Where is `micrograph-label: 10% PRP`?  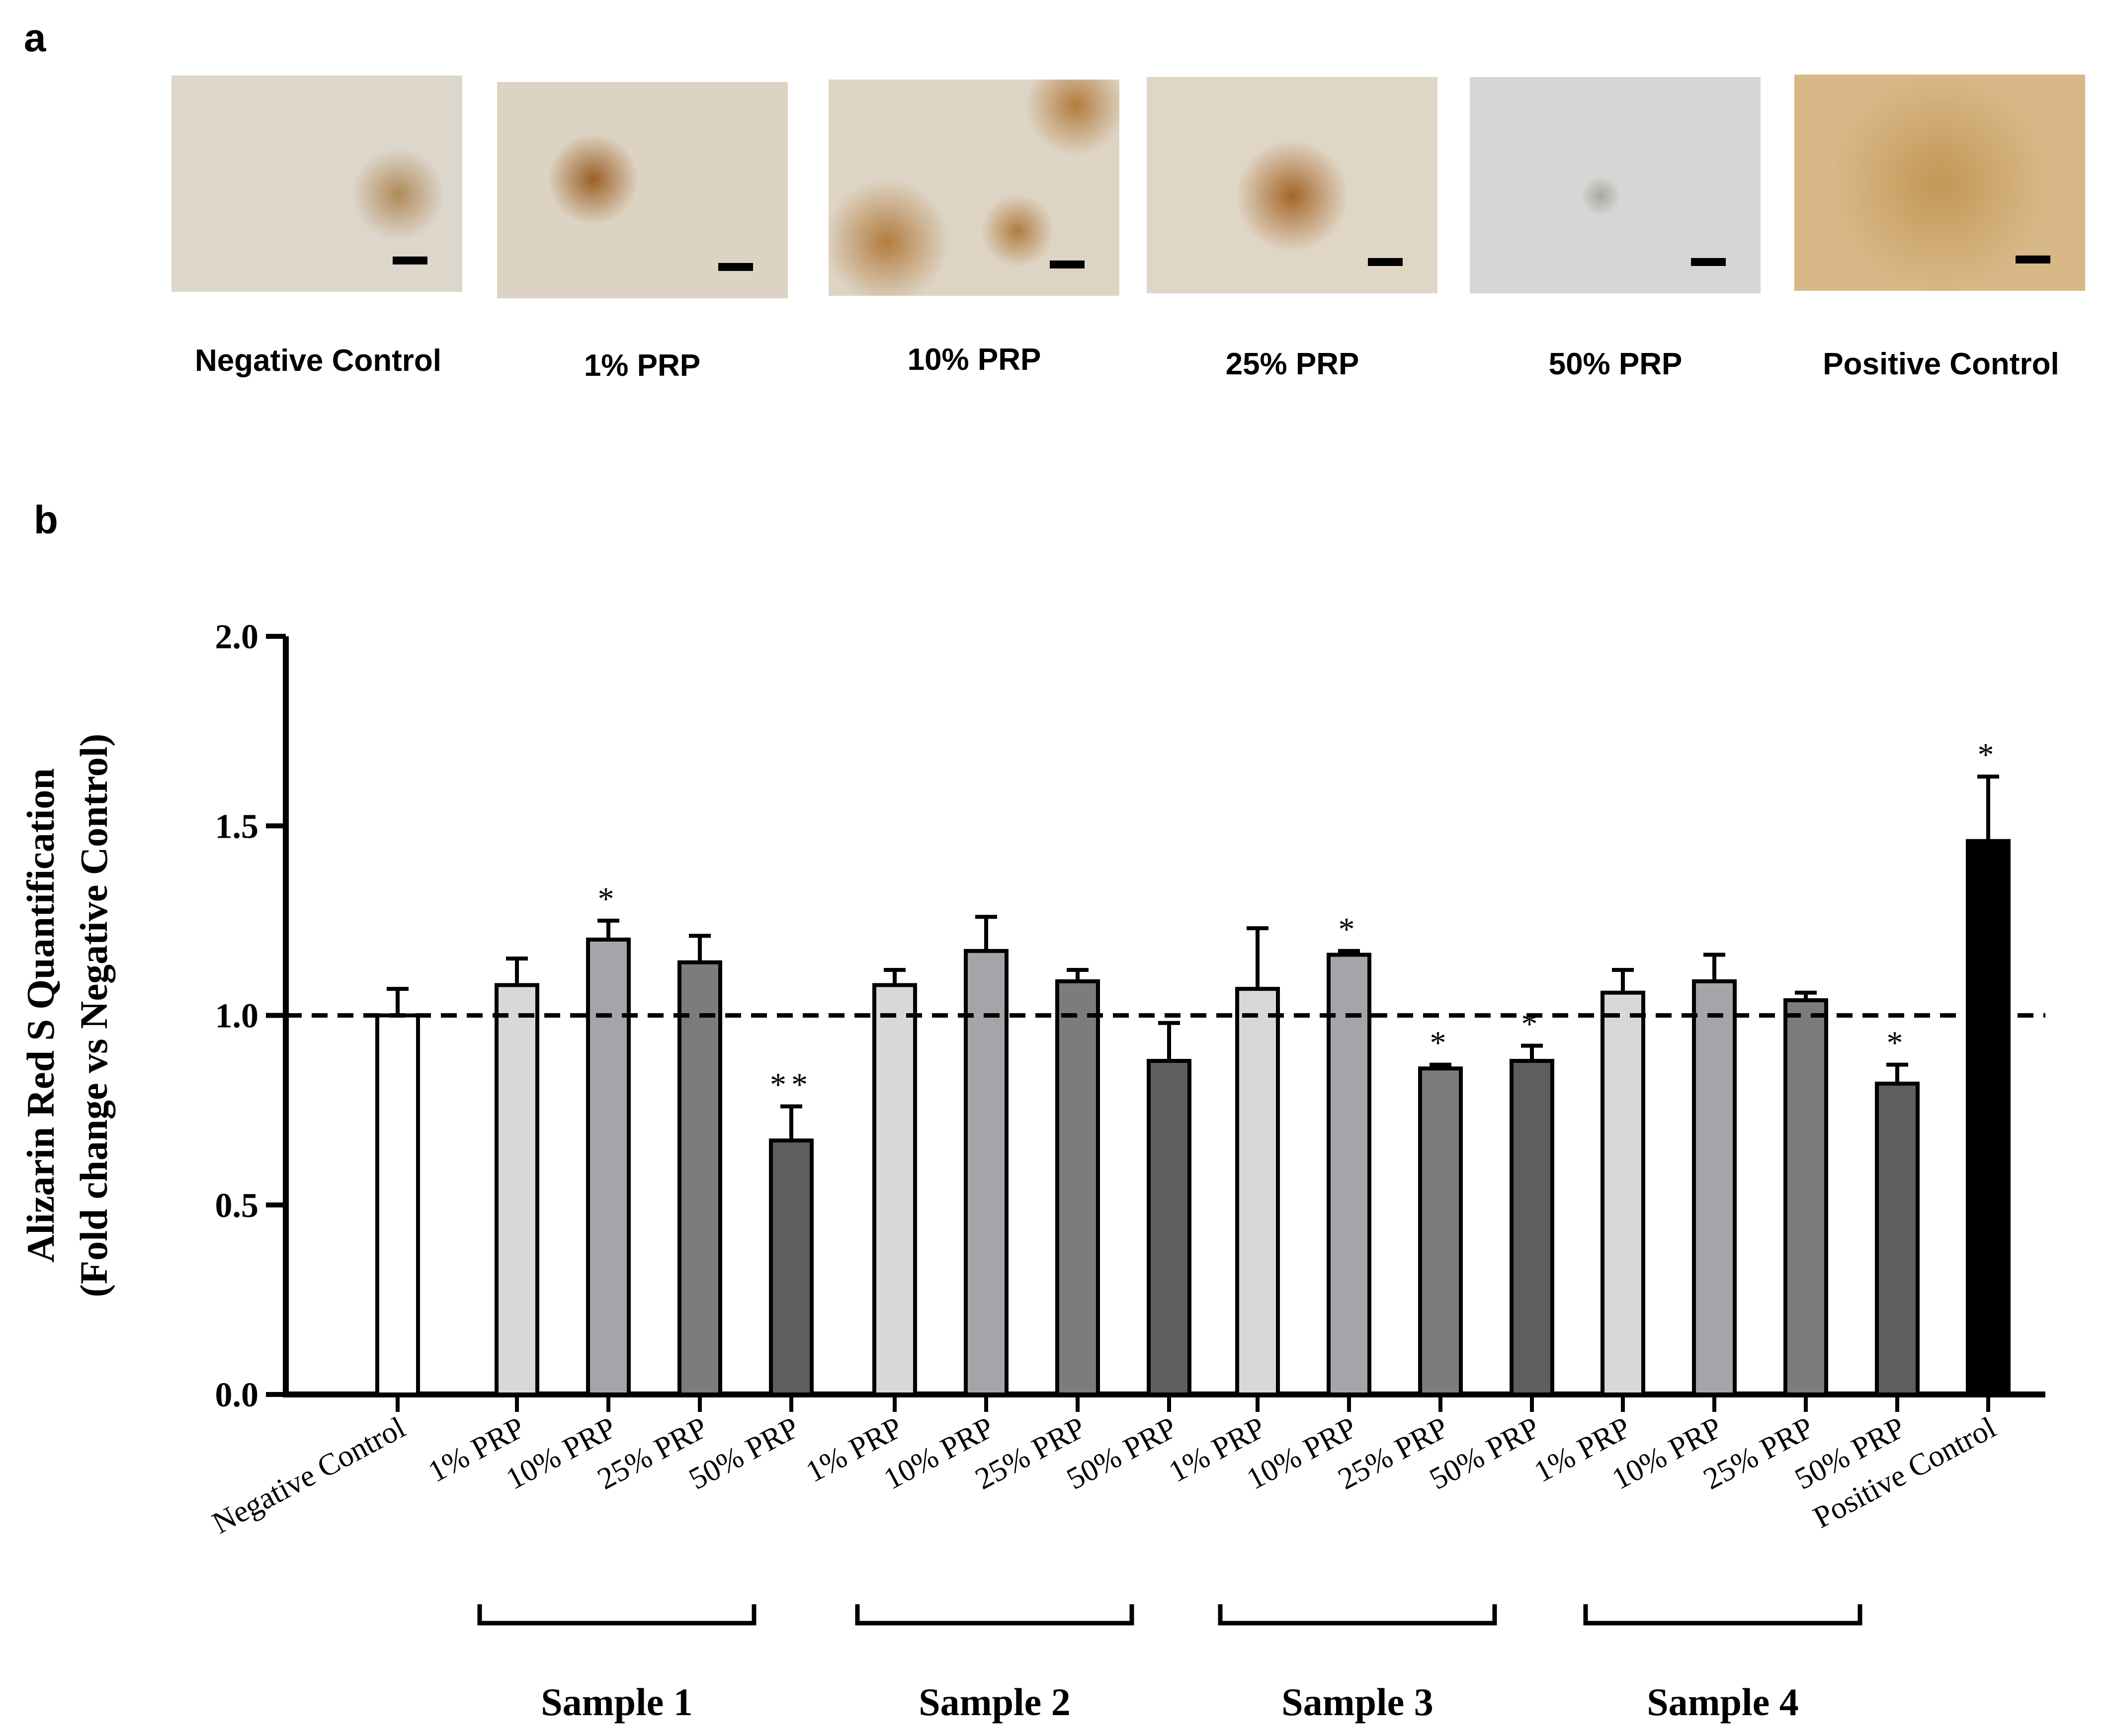
micrograph-label: 10% PRP is located at coordinates (974, 360).